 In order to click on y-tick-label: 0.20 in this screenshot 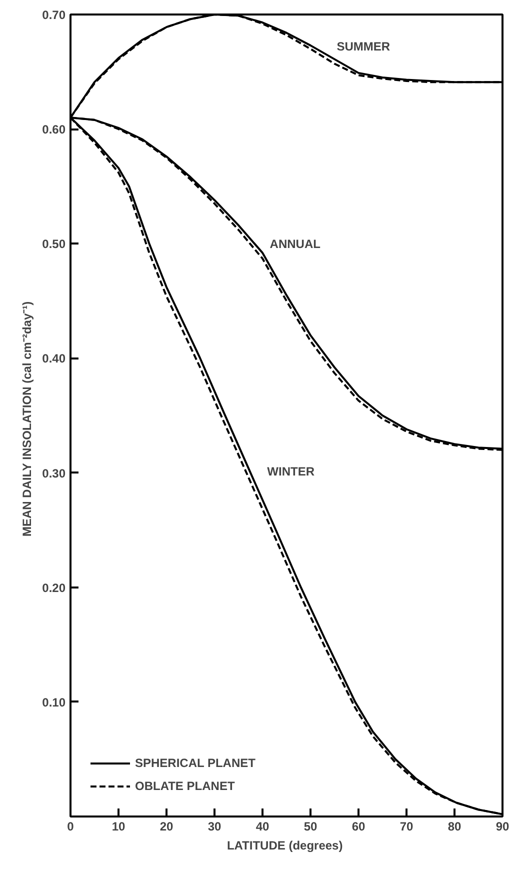, I will do `click(54, 587)`.